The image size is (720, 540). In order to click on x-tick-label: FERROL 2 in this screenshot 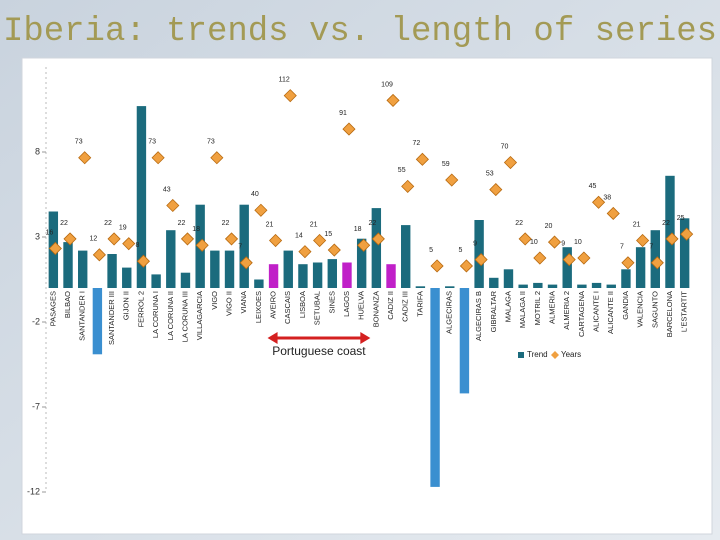, I will do `click(140, 309)`.